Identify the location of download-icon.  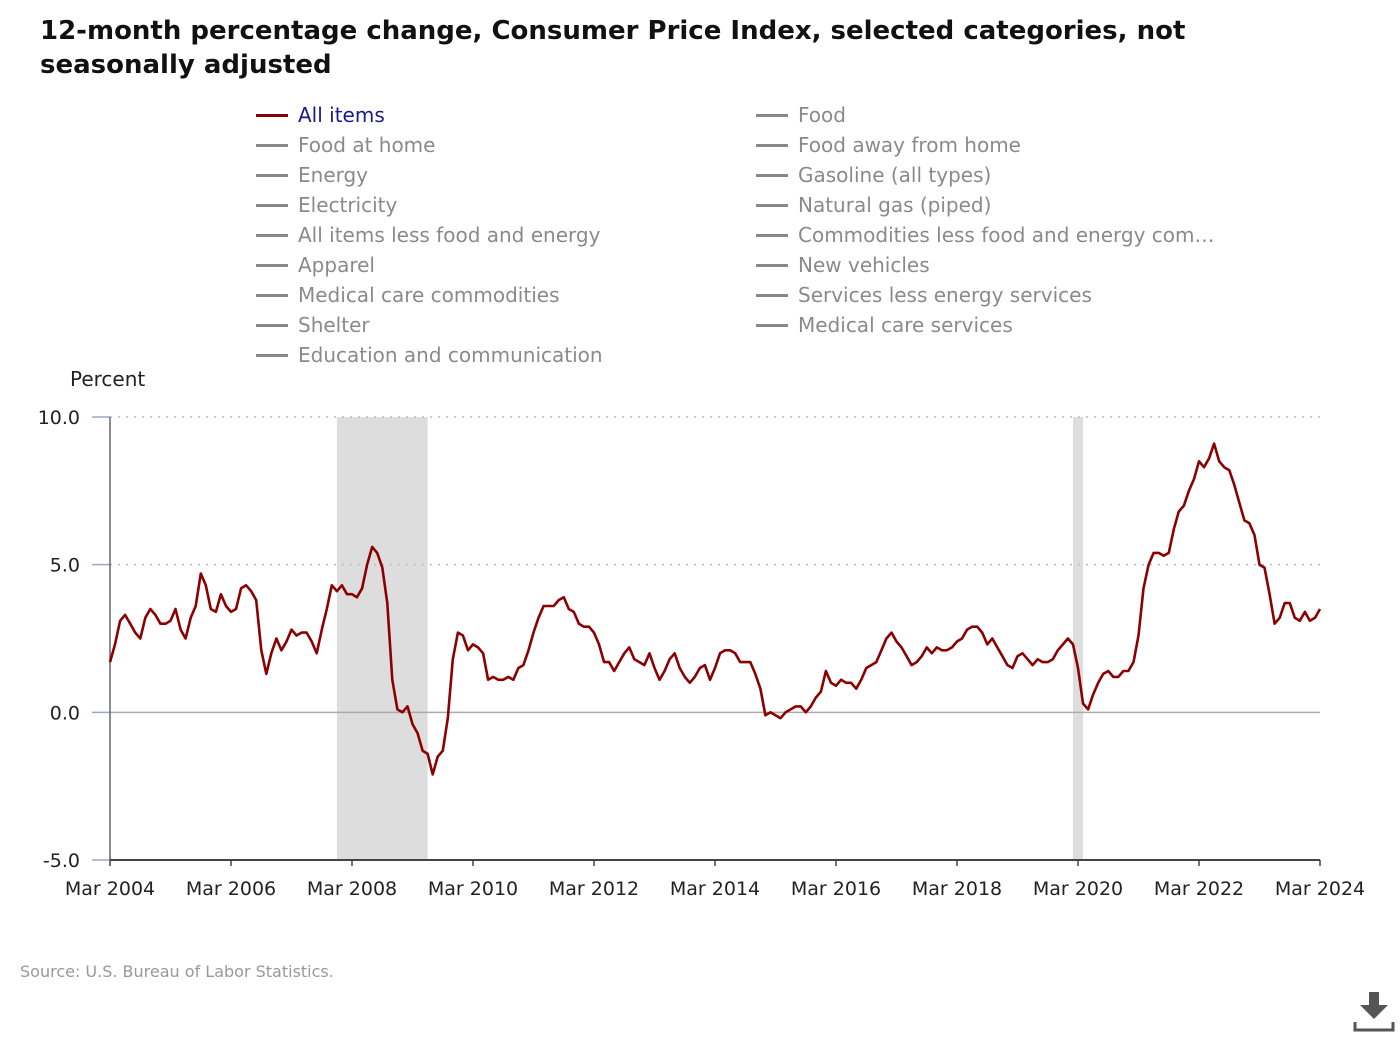
(1374, 1012).